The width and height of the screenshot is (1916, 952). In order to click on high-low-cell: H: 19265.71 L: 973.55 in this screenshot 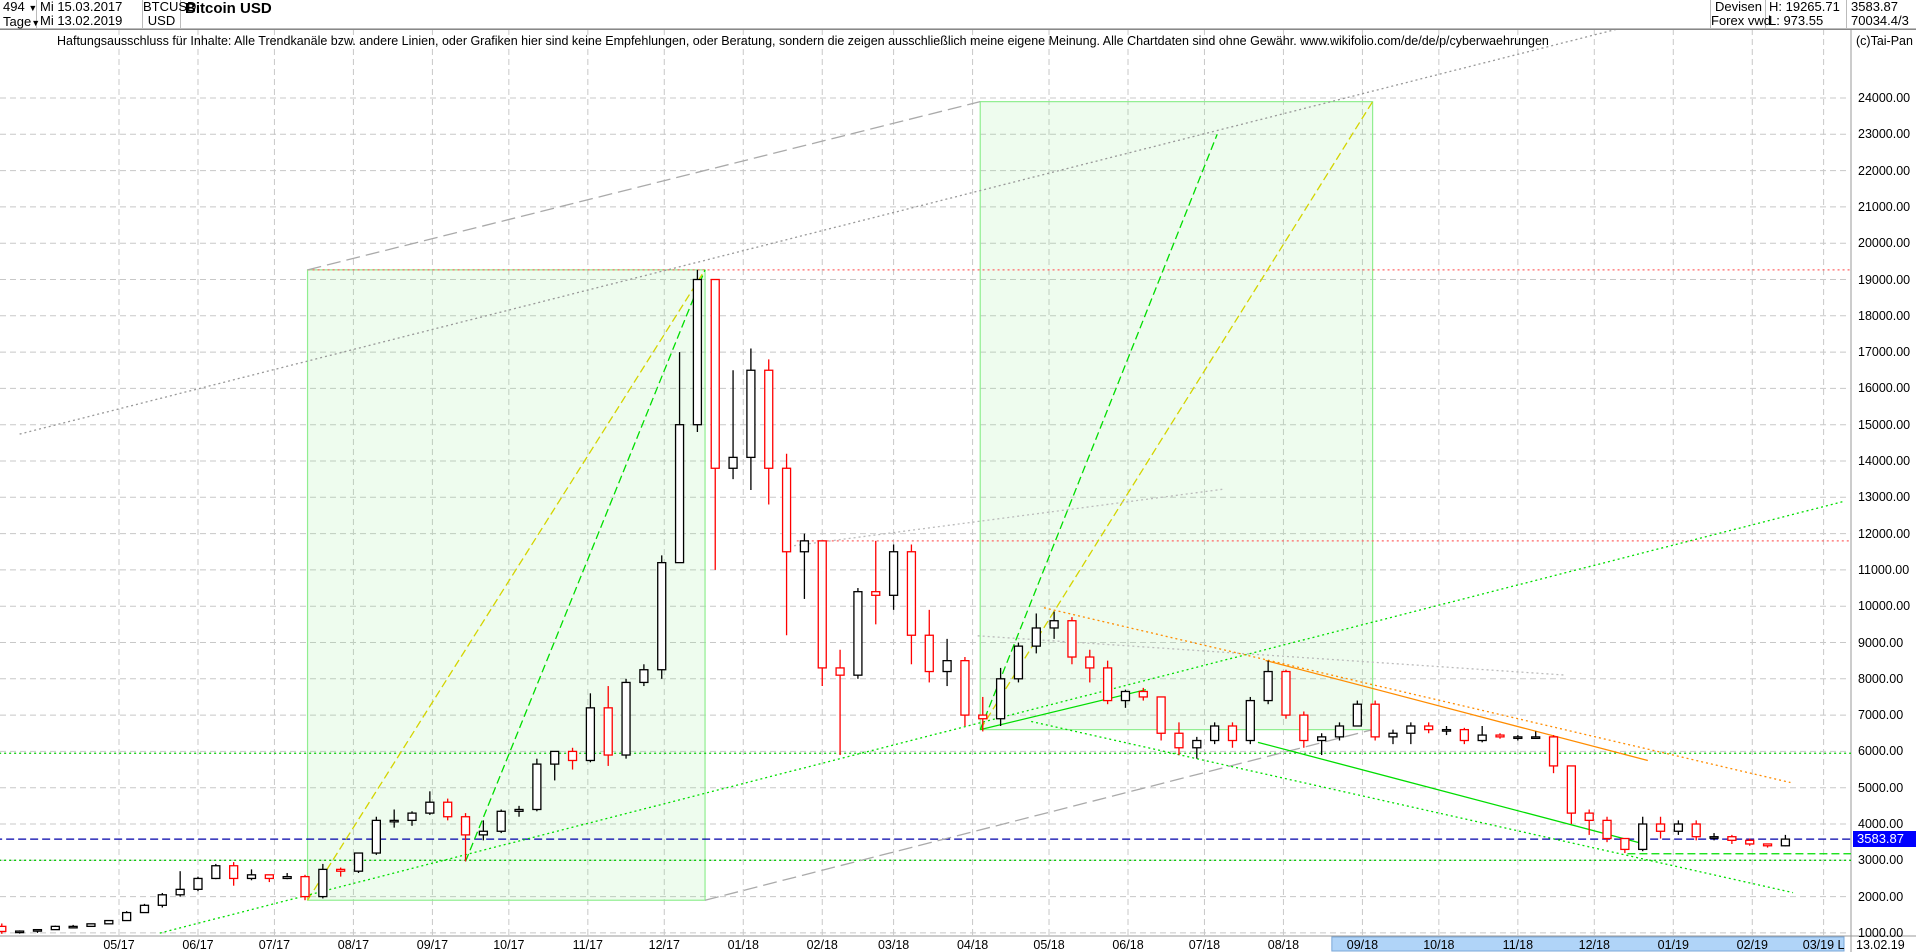, I will do `click(1806, 14)`.